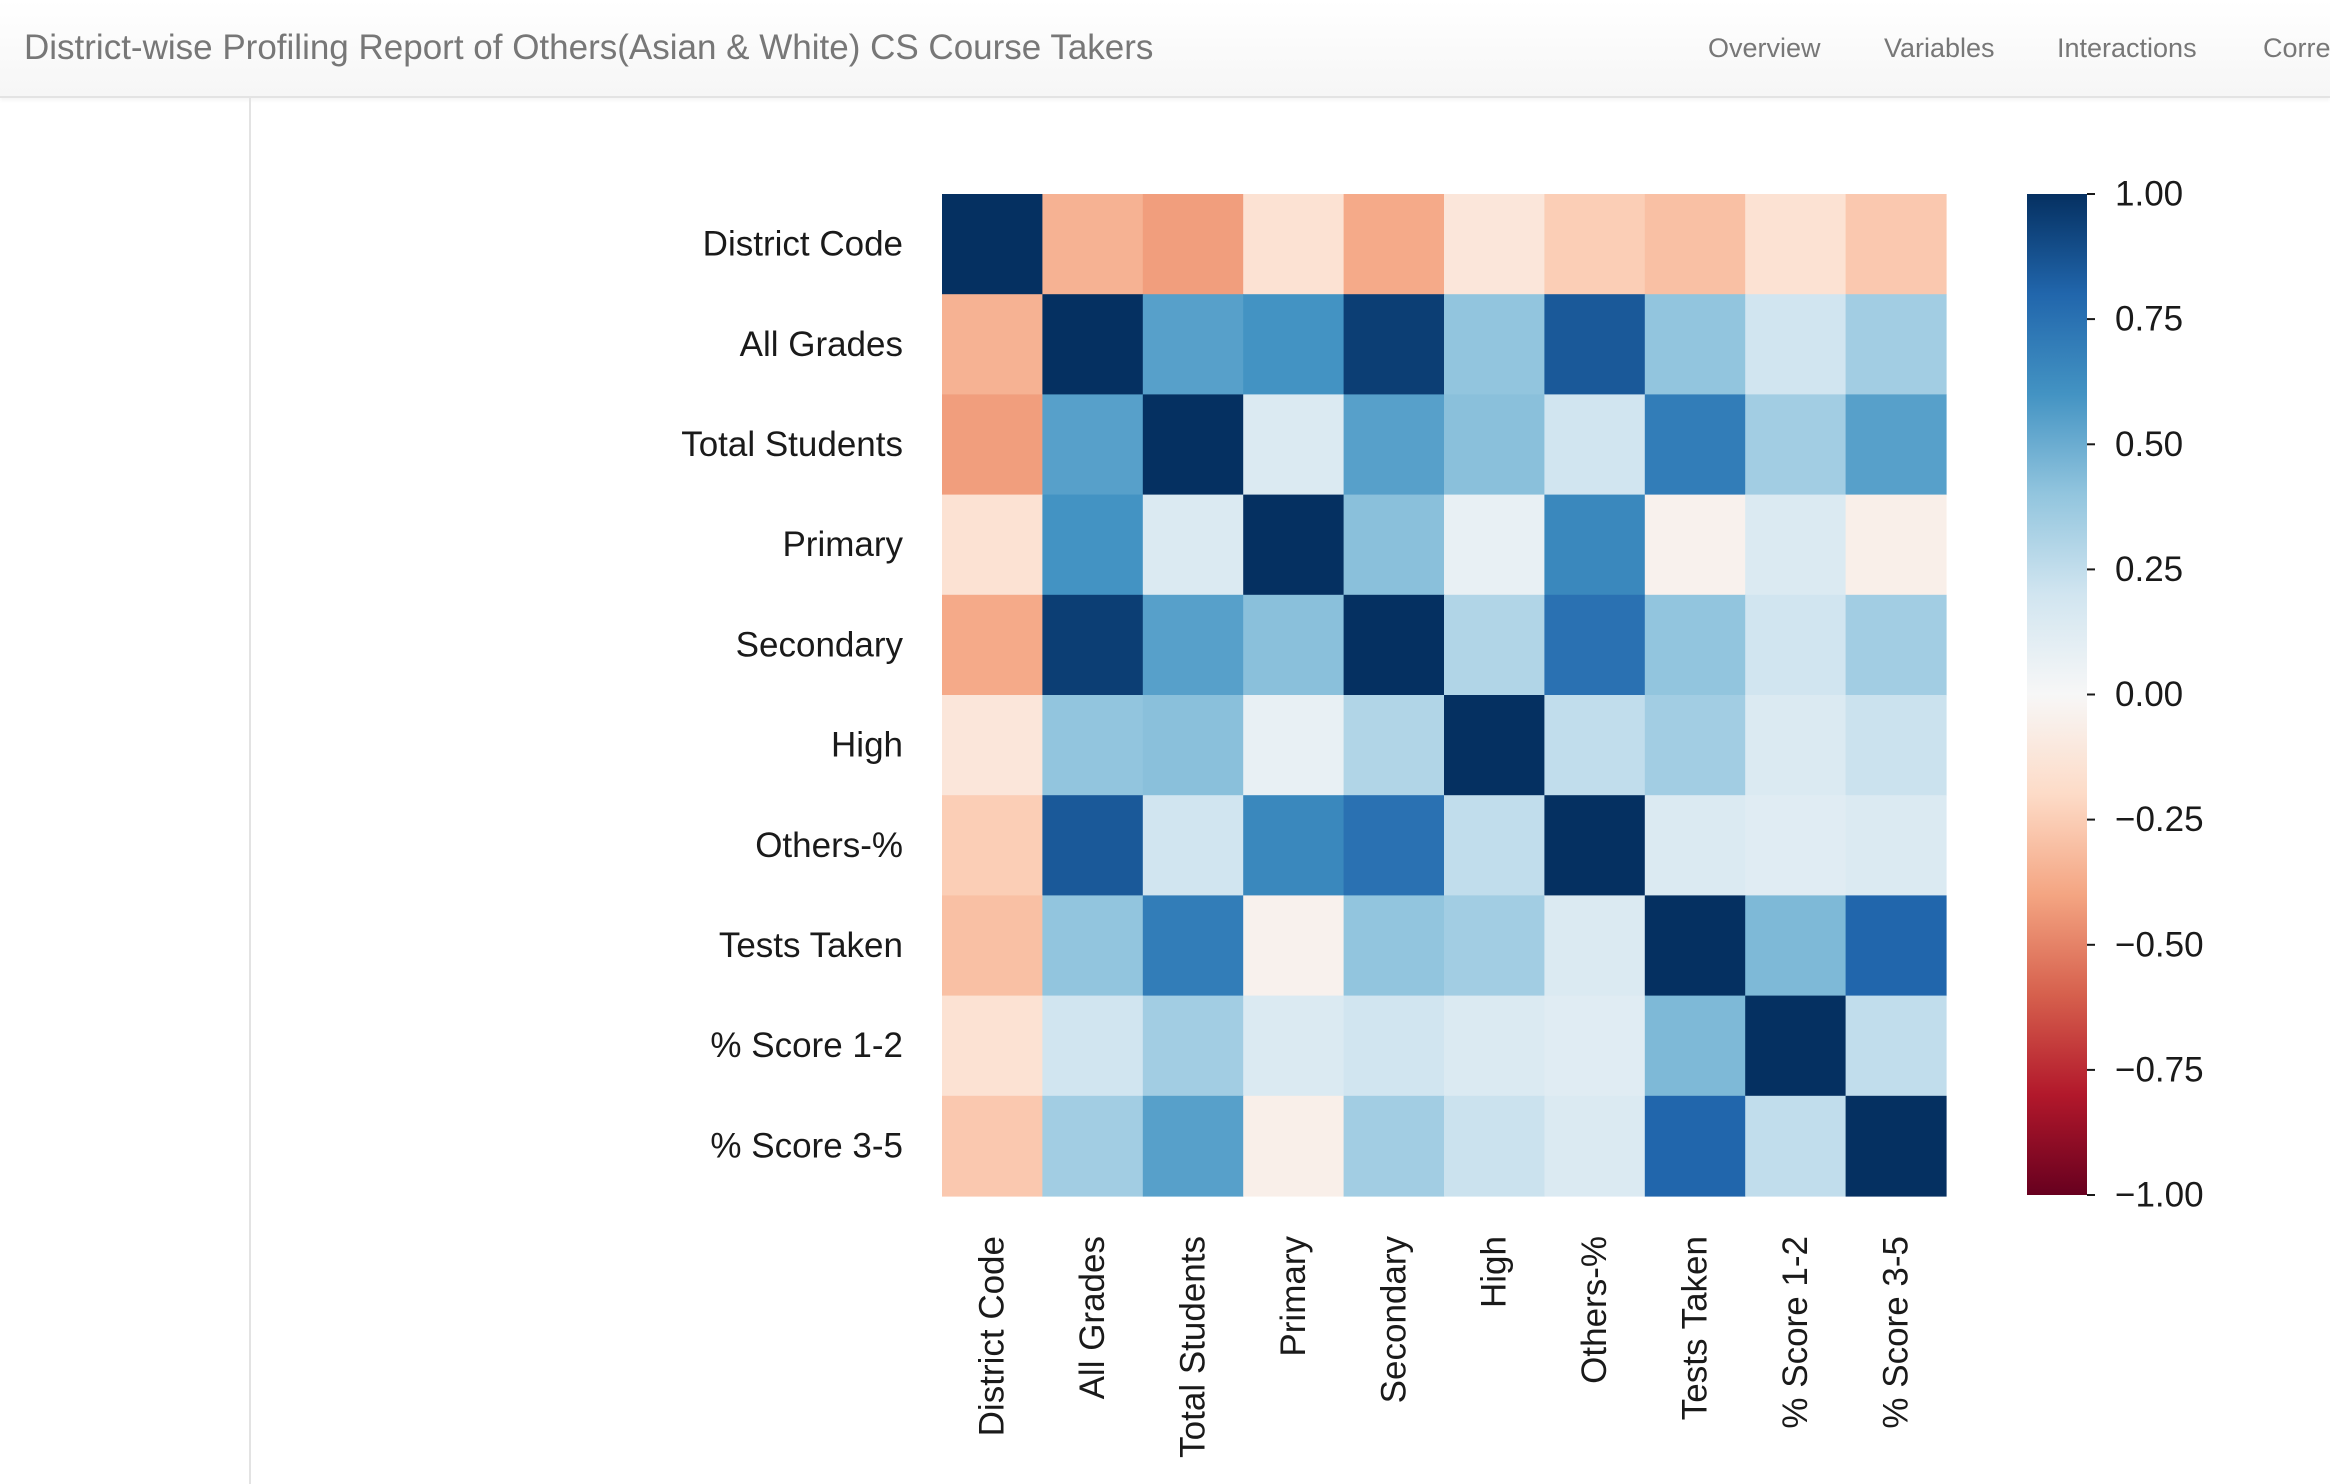  What do you see at coordinates (992, 1046) in the screenshot?
I see `heatmap-cell-score-1-2-x-district-code` at bounding box center [992, 1046].